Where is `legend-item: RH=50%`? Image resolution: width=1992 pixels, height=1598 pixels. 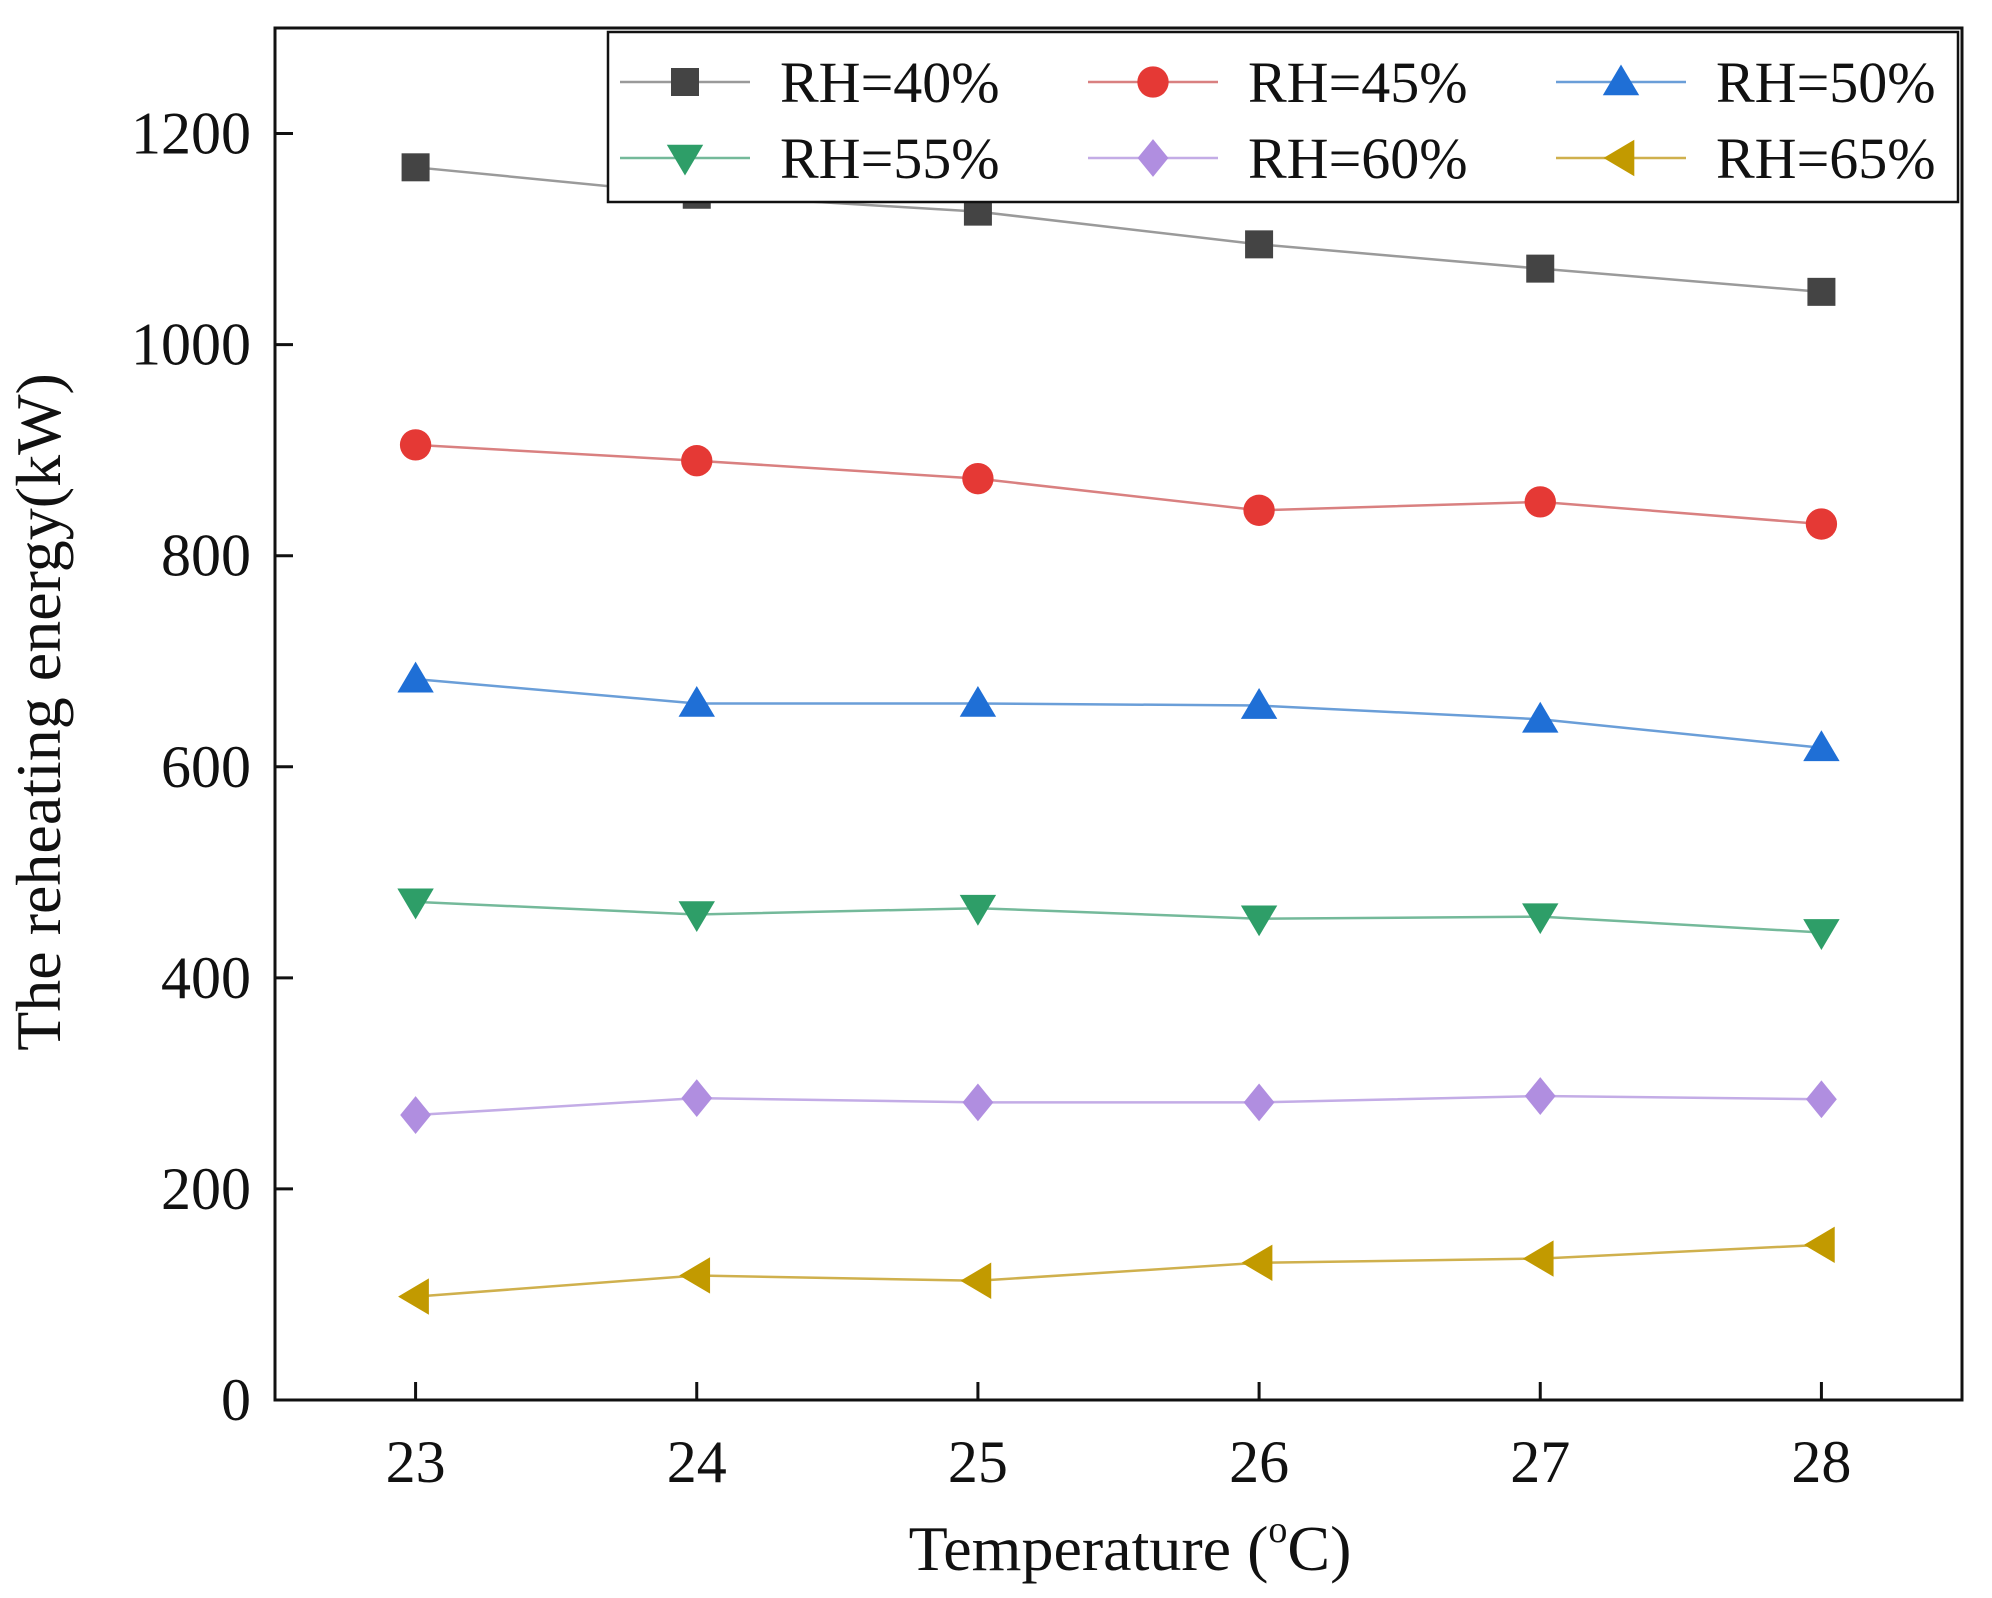
legend-item: RH=50% is located at coordinates (1746, 82).